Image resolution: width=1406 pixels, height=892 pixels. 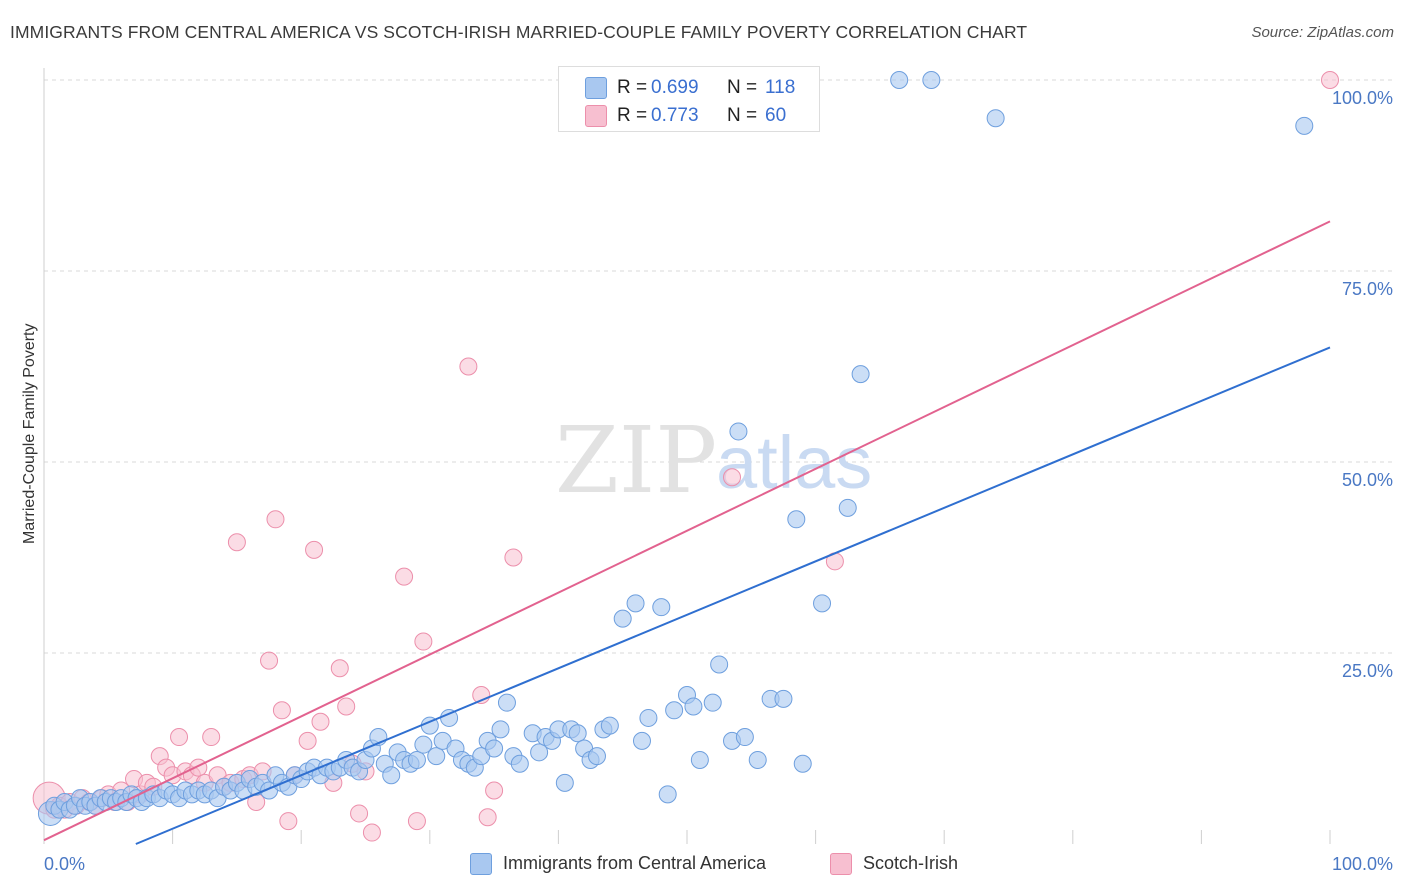 I want to click on legend-label: Immigrants from Central America, so click(x=635, y=863).